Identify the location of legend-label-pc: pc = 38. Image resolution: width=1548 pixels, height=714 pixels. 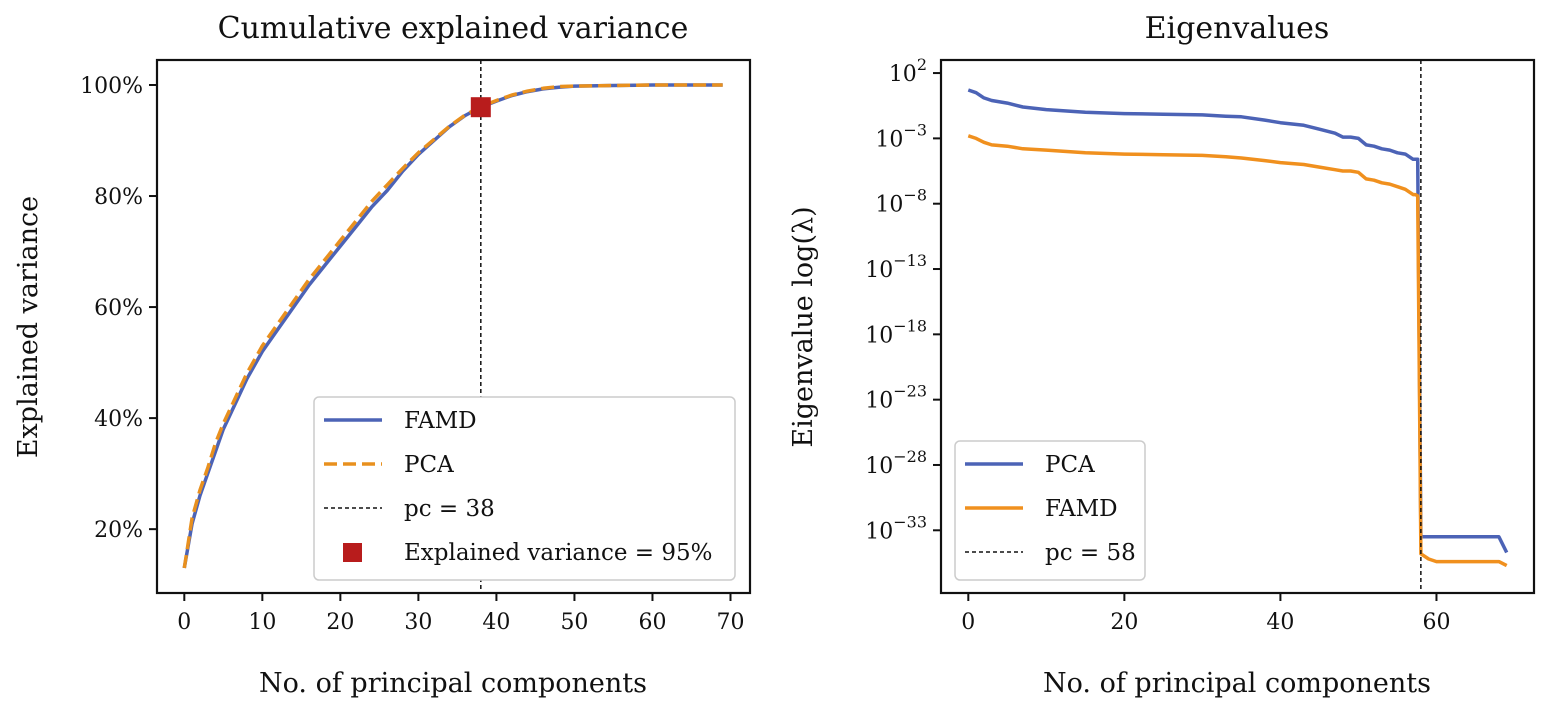
(449, 509).